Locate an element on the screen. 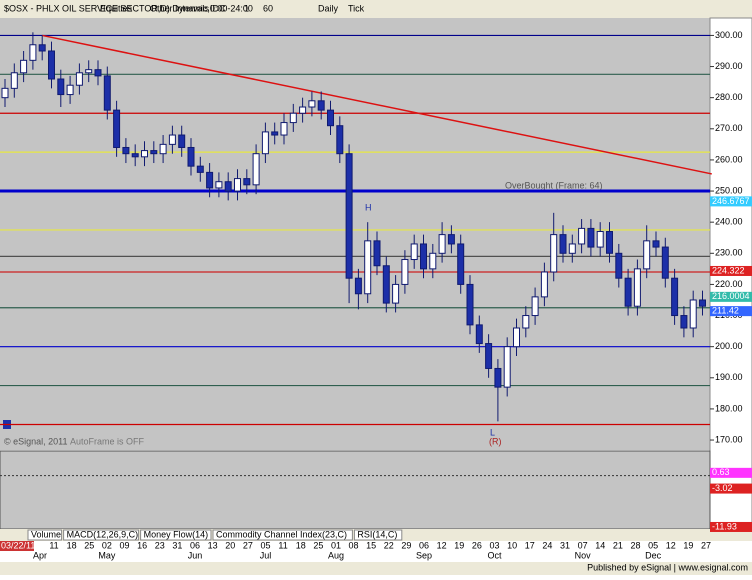 This screenshot has width=752, height=580. y-tick-label: 280.00 is located at coordinates (729, 97).